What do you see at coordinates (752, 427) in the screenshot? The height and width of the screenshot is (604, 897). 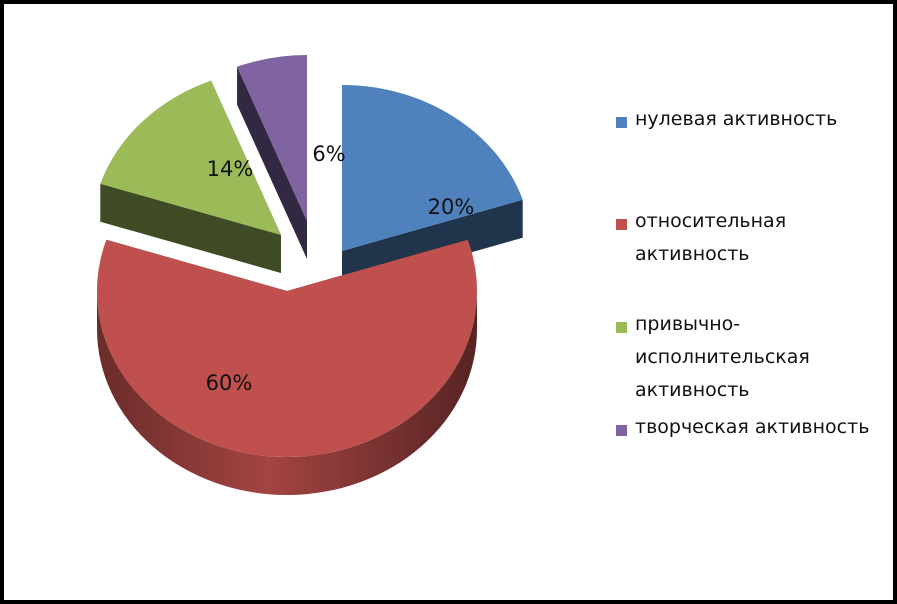 I see `legend-label-creative: творческая активность` at bounding box center [752, 427].